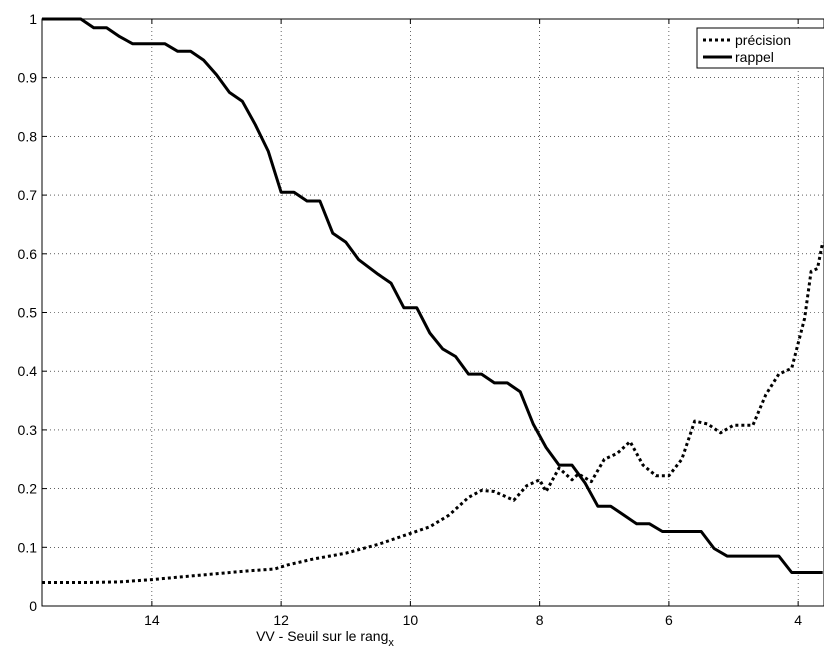 This screenshot has height=665, width=824. I want to click on y-axis: 0 0.1 0.2 0.3 0.4 0.5 0.6 0.7 0.8 0.9 1, so click(32, 312).